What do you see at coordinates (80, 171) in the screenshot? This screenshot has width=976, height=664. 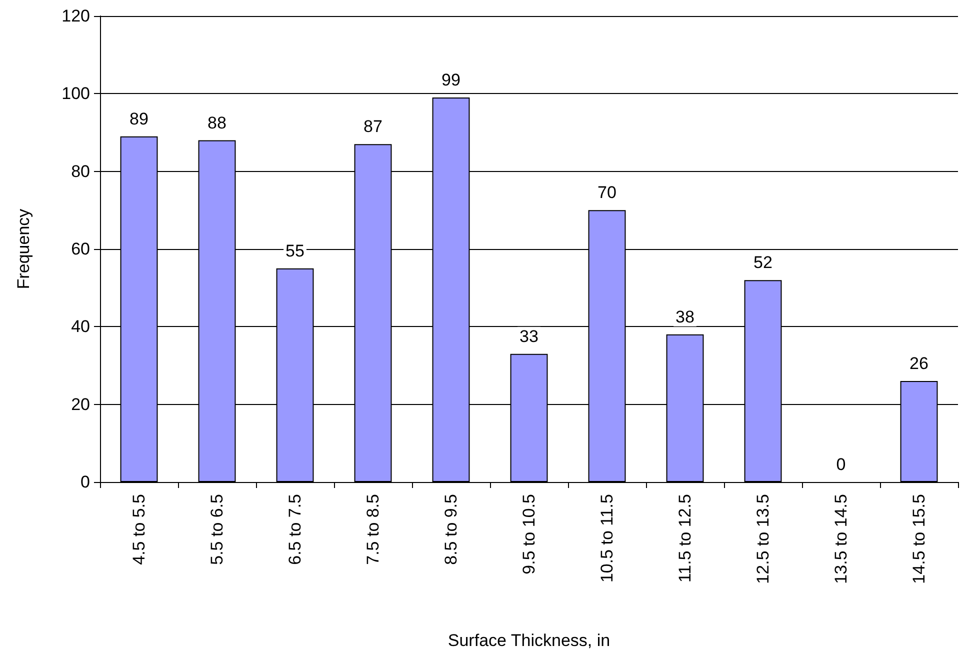 I see `y-tick-label: 80` at bounding box center [80, 171].